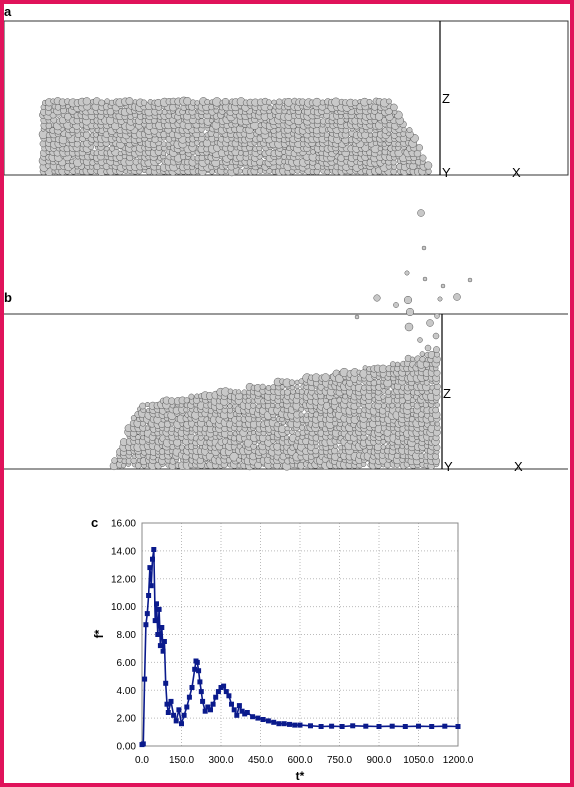 The image size is (574, 787). Describe the element at coordinates (458, 760) in the screenshot. I see `x-tick-label: 1200.0` at that location.